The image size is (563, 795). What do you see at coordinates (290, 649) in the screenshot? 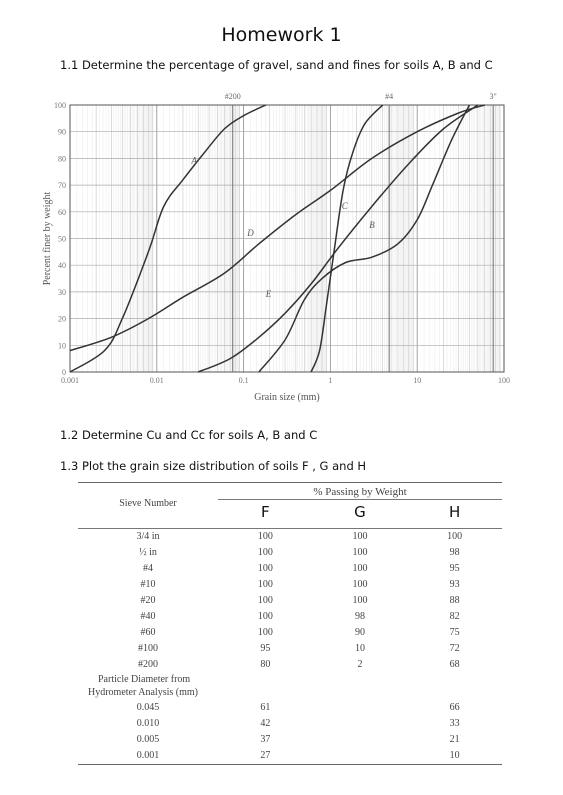
I see `table-row: #100 95 10 72` at bounding box center [290, 649].